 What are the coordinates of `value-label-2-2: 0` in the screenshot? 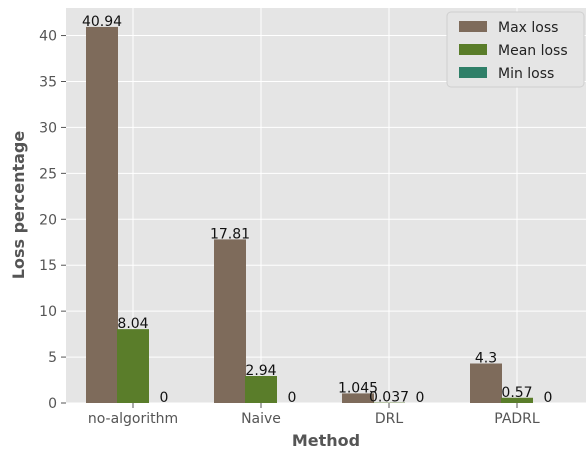 It's located at (420, 398).